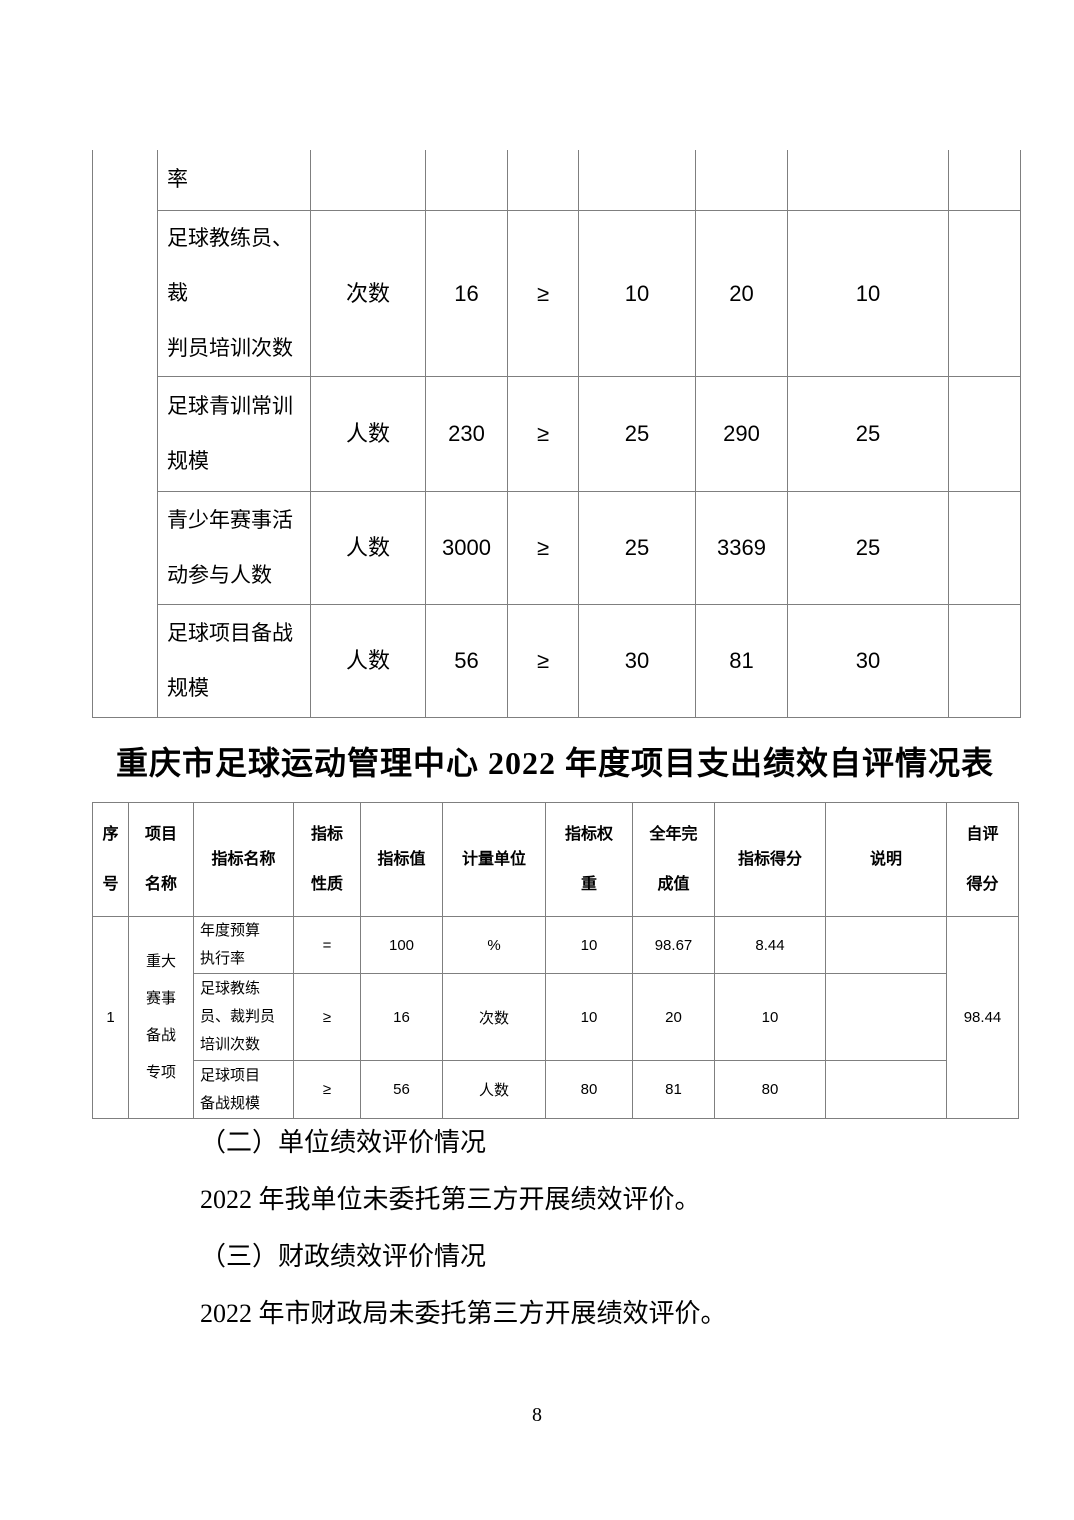  What do you see at coordinates (234, 180) in the screenshot?
I see `cell-indicator-name: 率` at bounding box center [234, 180].